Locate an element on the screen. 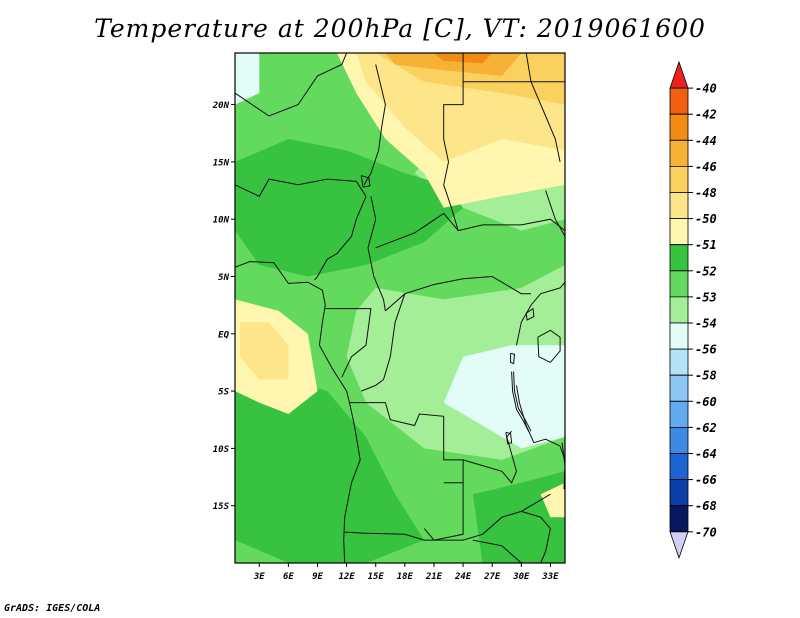 The width and height of the screenshot is (800, 618). zone-dark-green-sahel is located at coordinates (349, 208).